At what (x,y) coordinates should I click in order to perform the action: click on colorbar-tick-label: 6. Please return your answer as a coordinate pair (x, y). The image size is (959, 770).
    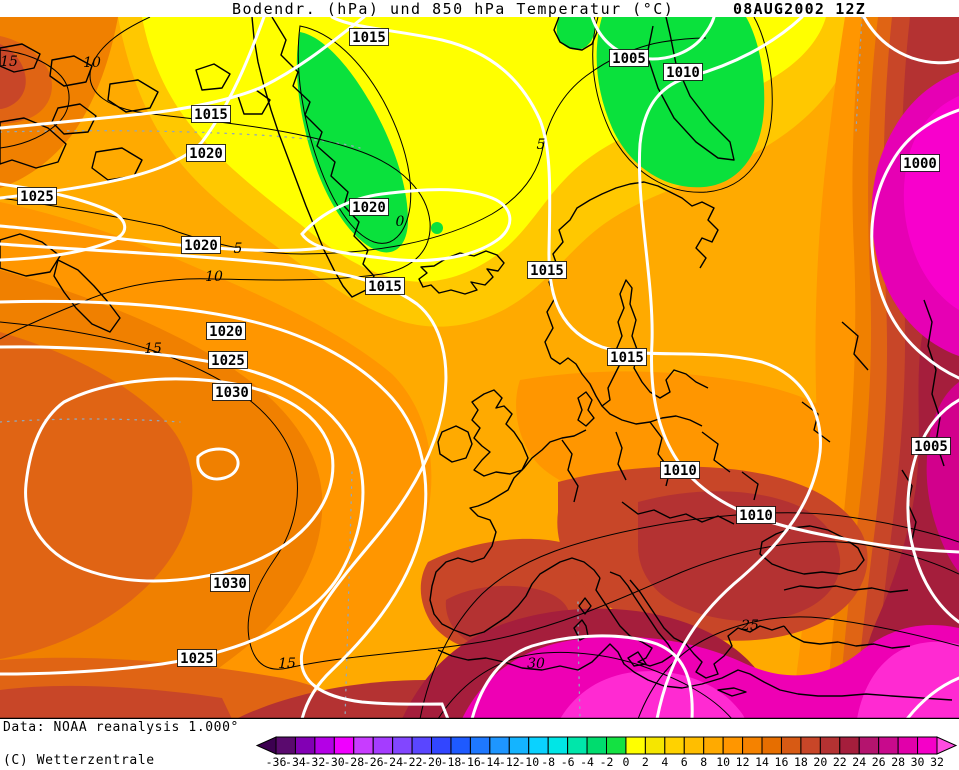
    Looking at the image, I should click on (684, 762).